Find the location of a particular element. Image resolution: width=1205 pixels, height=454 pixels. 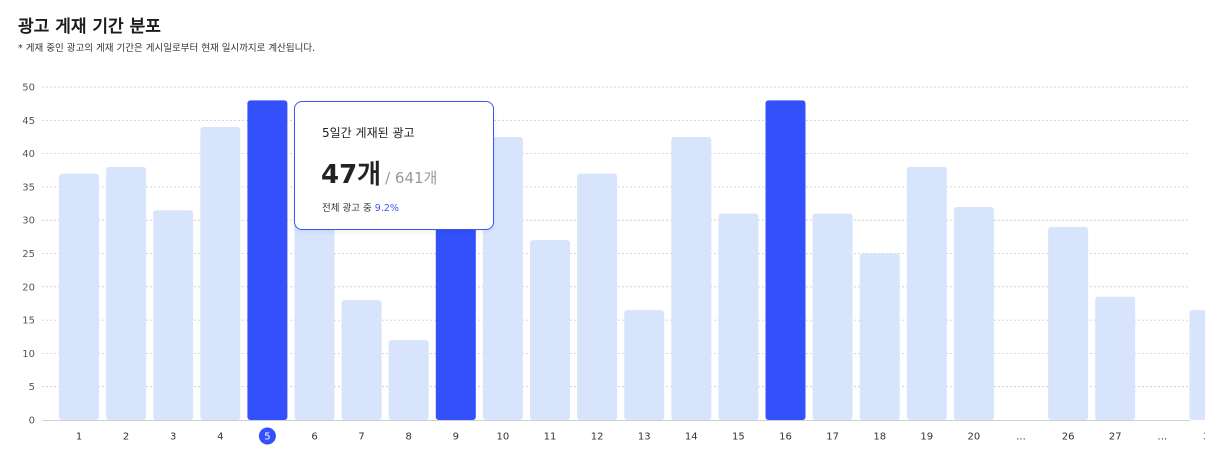

chart-title: 광고 게재 기간 분포 is located at coordinates (89, 27).